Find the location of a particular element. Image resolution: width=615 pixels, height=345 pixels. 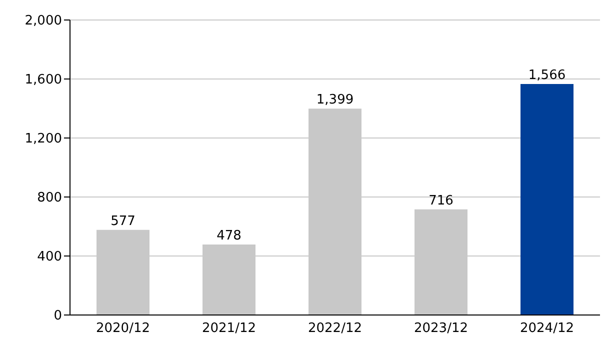

data-label: 1,399 is located at coordinates (335, 100).